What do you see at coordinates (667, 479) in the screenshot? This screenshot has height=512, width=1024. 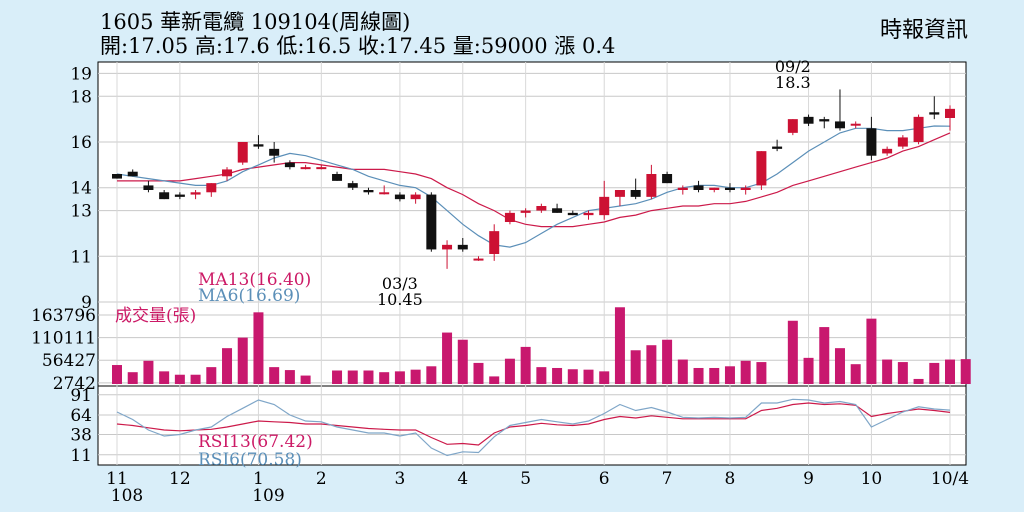 I see `x-tick-label: 7` at bounding box center [667, 479].